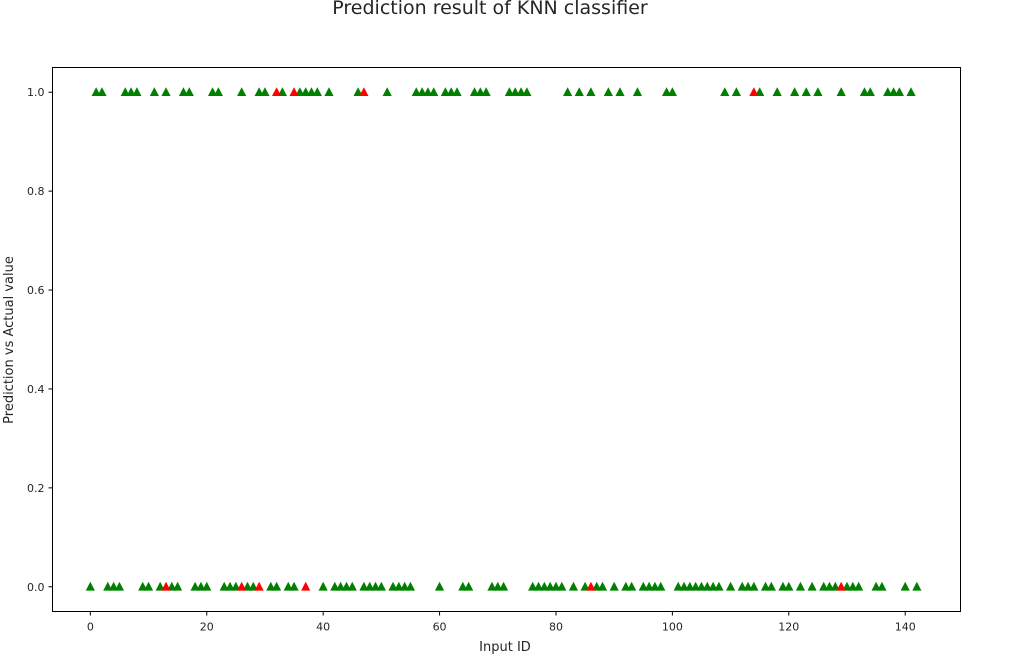  I want to click on x-tick-label: 20, so click(207, 627).